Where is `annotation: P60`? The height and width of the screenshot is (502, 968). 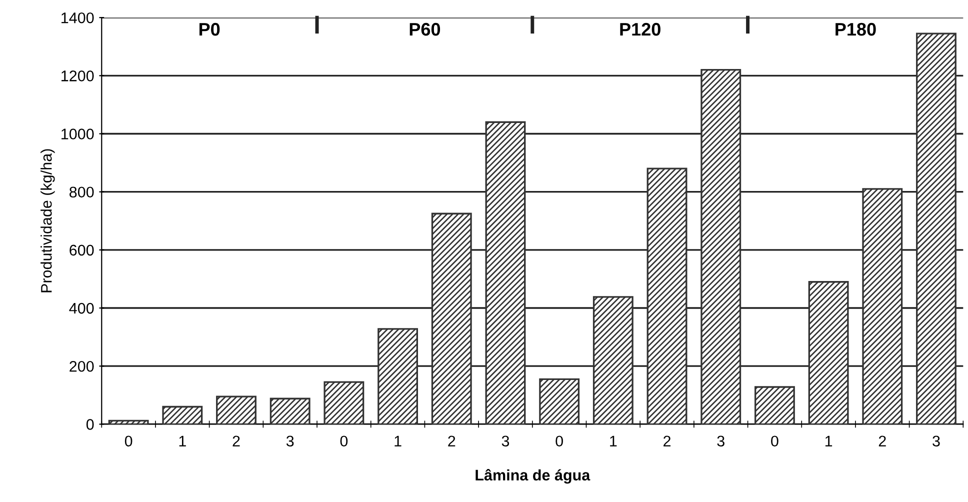 annotation: P60 is located at coordinates (425, 29).